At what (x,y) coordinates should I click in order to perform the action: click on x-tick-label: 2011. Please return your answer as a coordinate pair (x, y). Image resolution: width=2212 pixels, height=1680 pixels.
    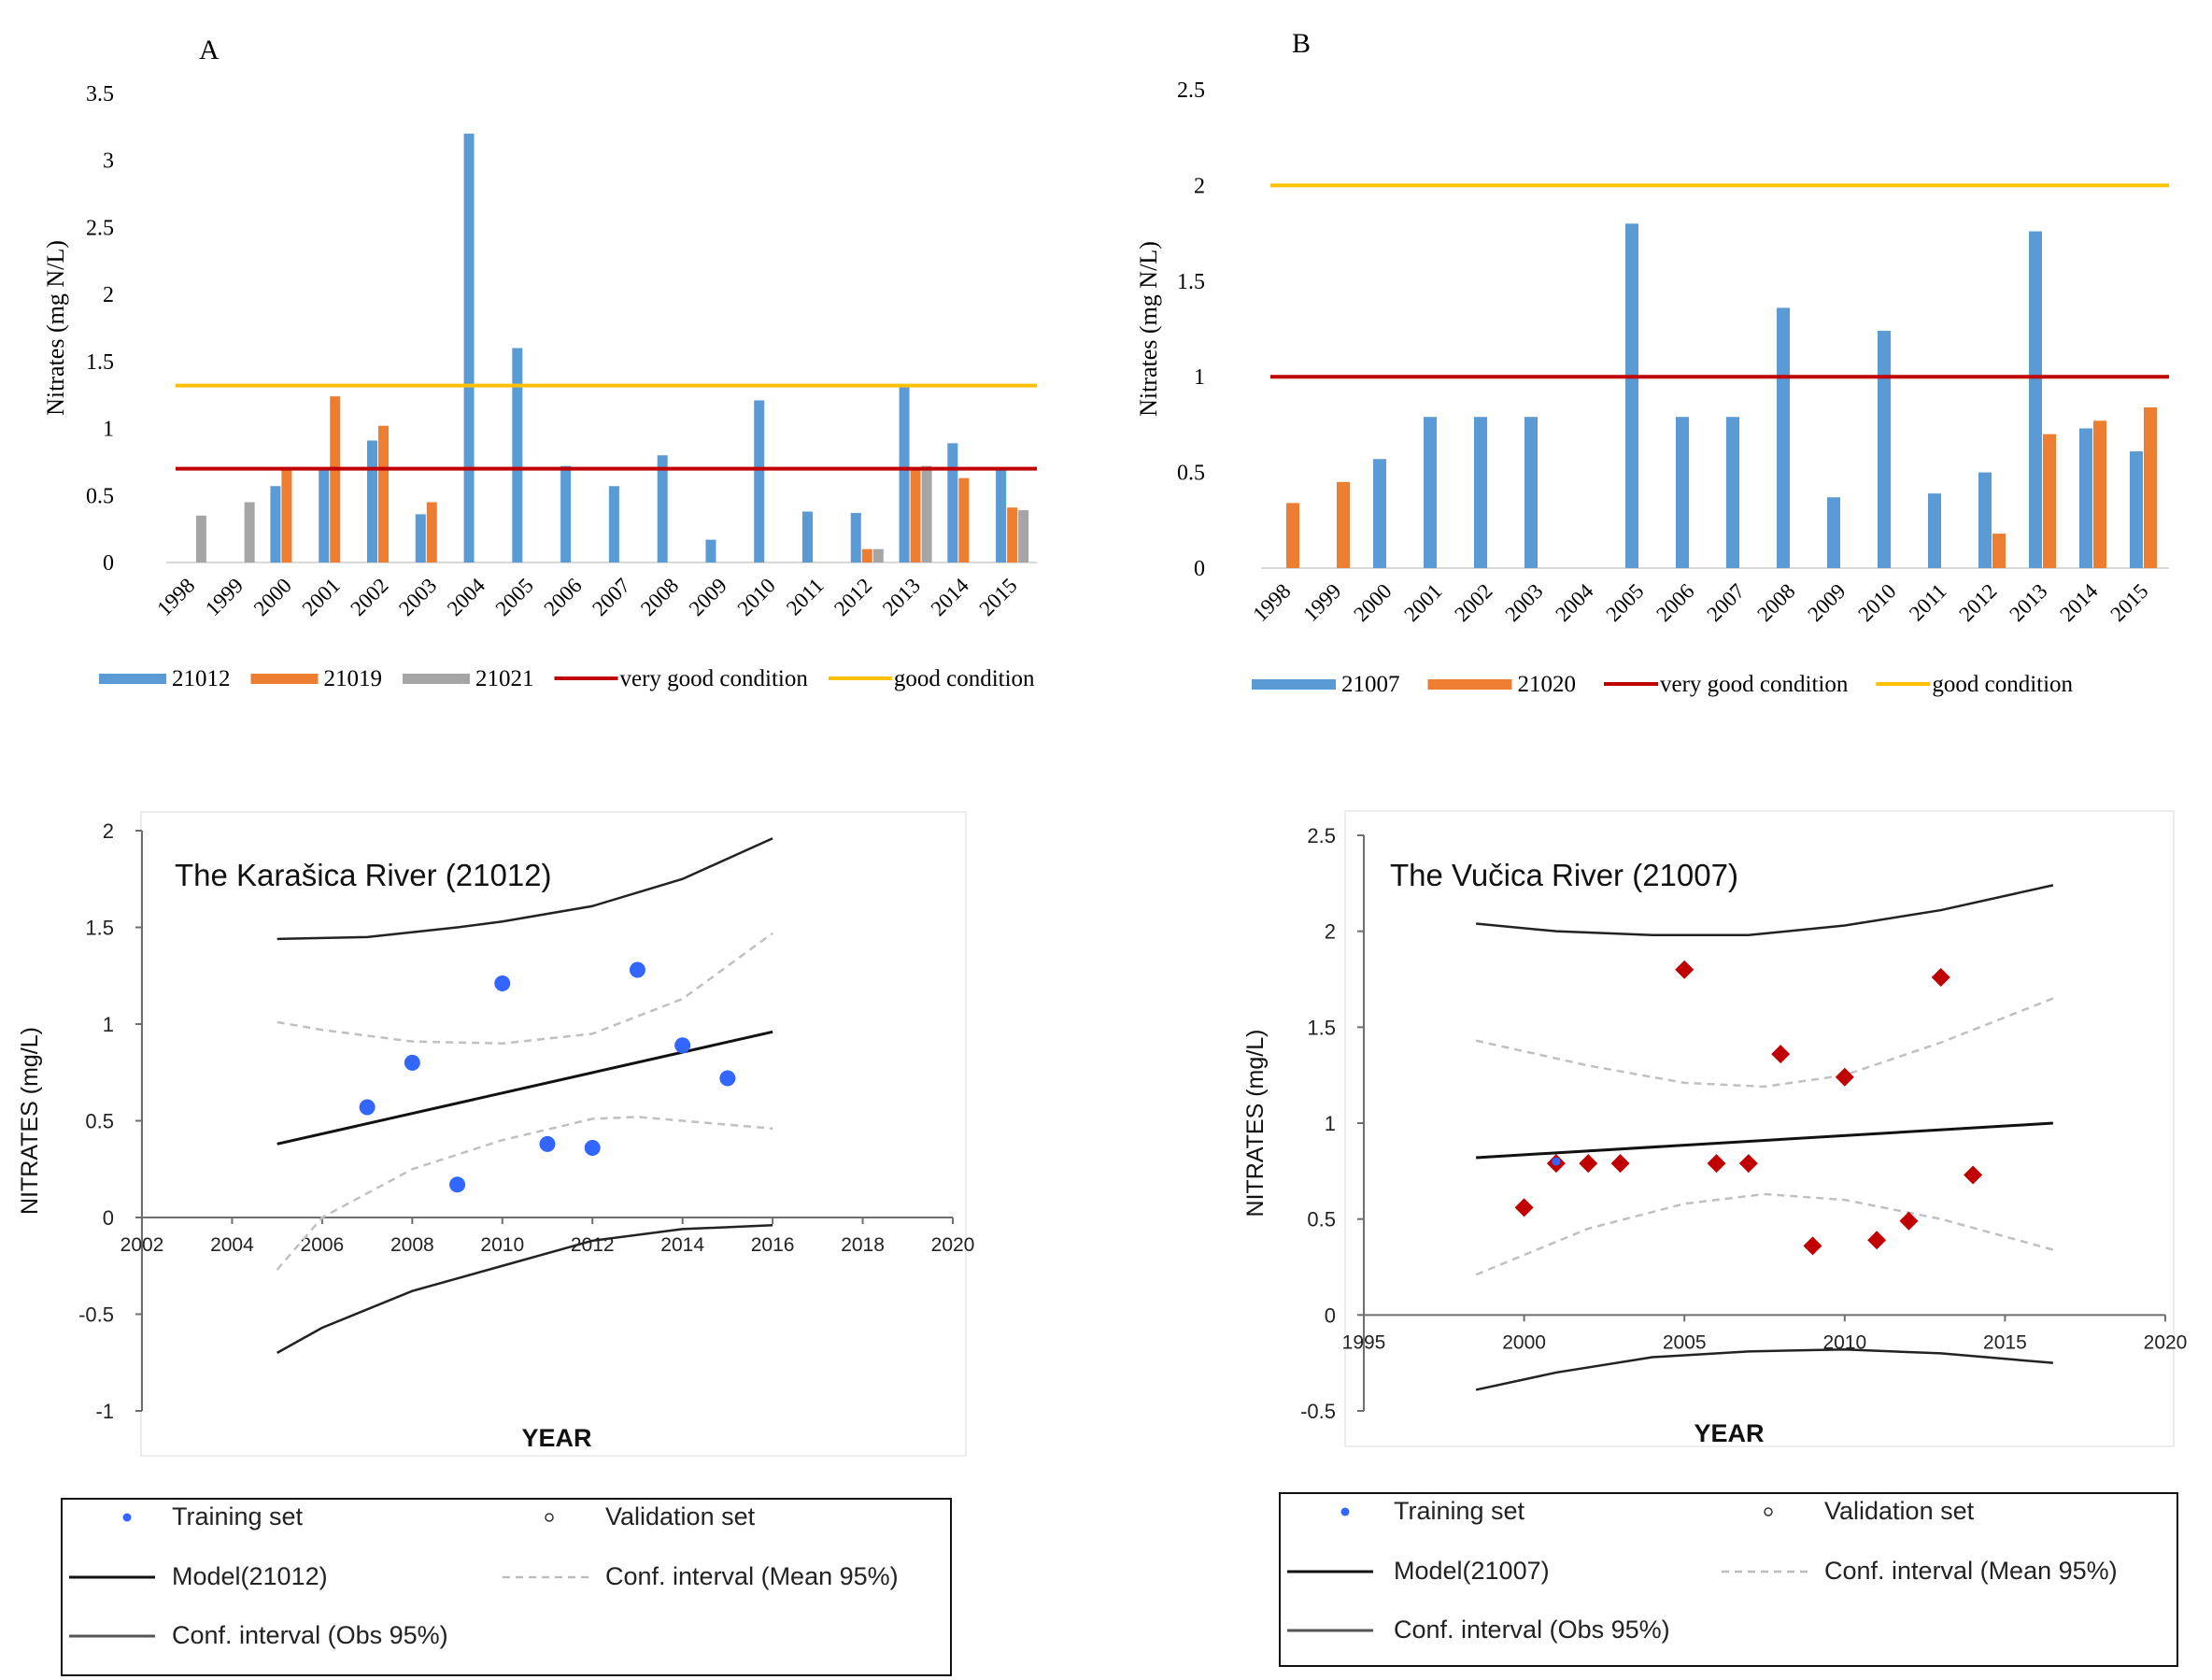
    Looking at the image, I should click on (805, 597).